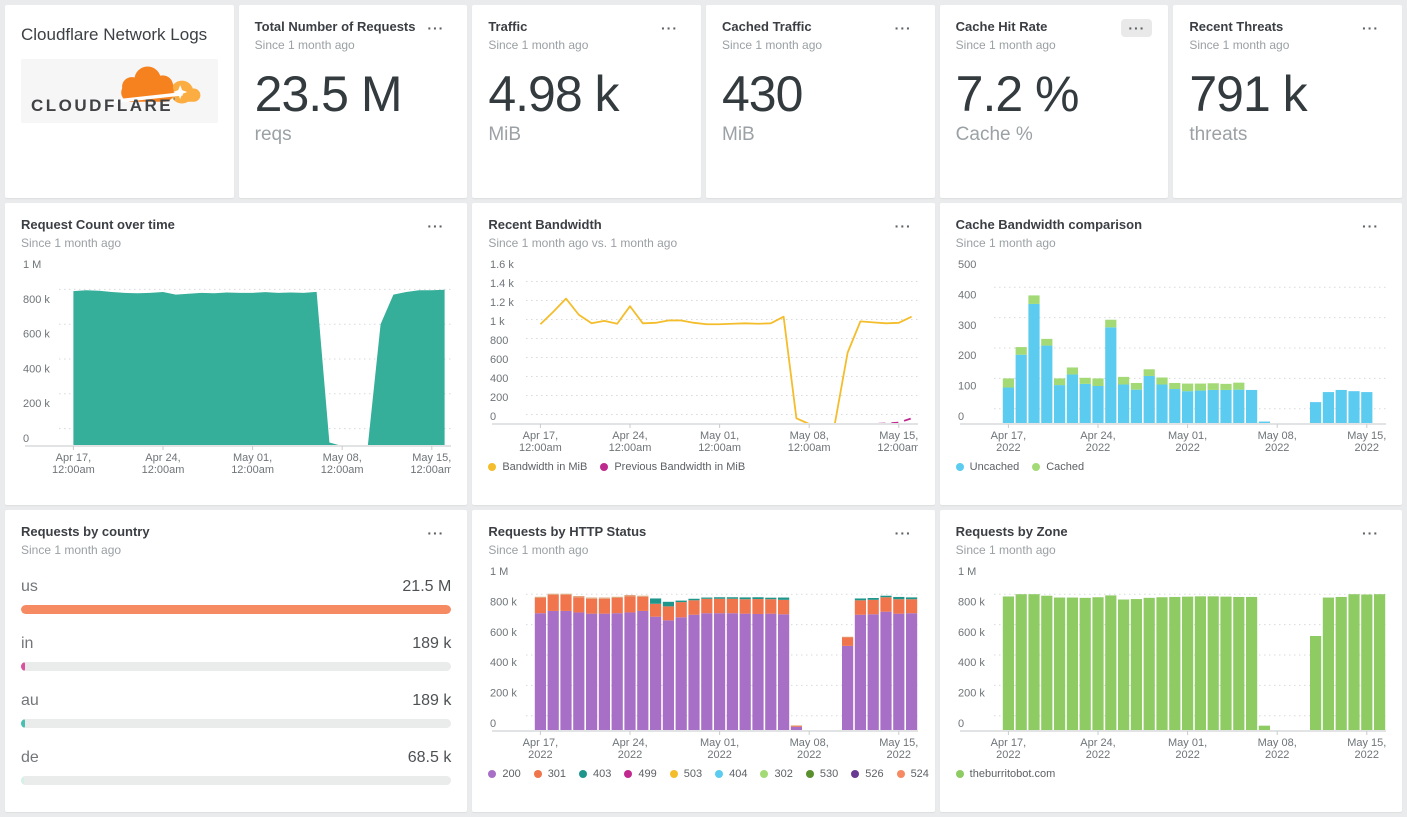 The image size is (1407, 817). What do you see at coordinates (236, 610) in the screenshot?
I see `country-bar-track` at bounding box center [236, 610].